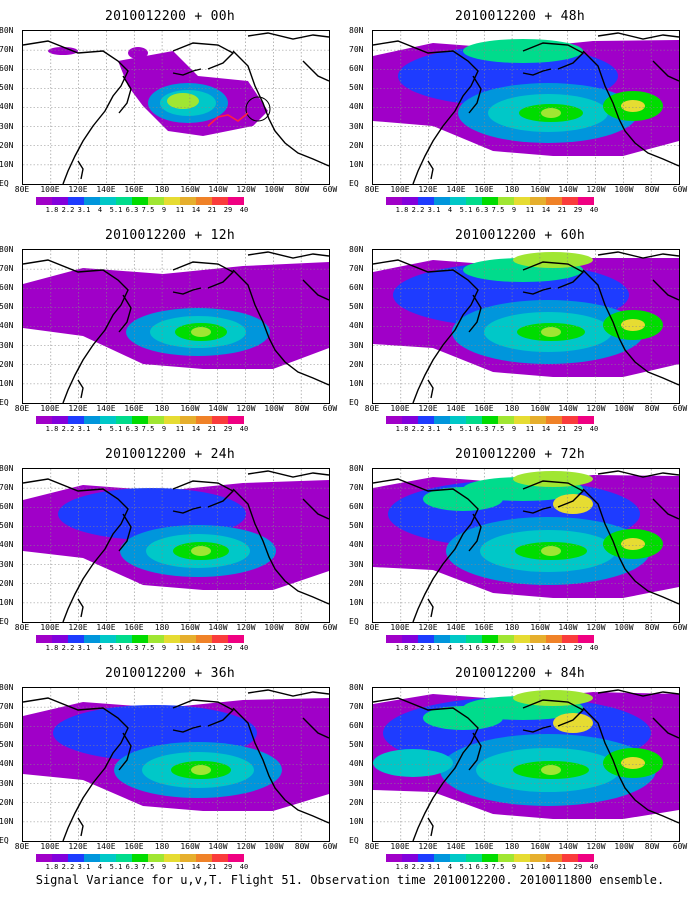 The image size is (700, 900). What do you see at coordinates (78, 408) in the screenshot?
I see `lon-label: 120E` at bounding box center [78, 408].